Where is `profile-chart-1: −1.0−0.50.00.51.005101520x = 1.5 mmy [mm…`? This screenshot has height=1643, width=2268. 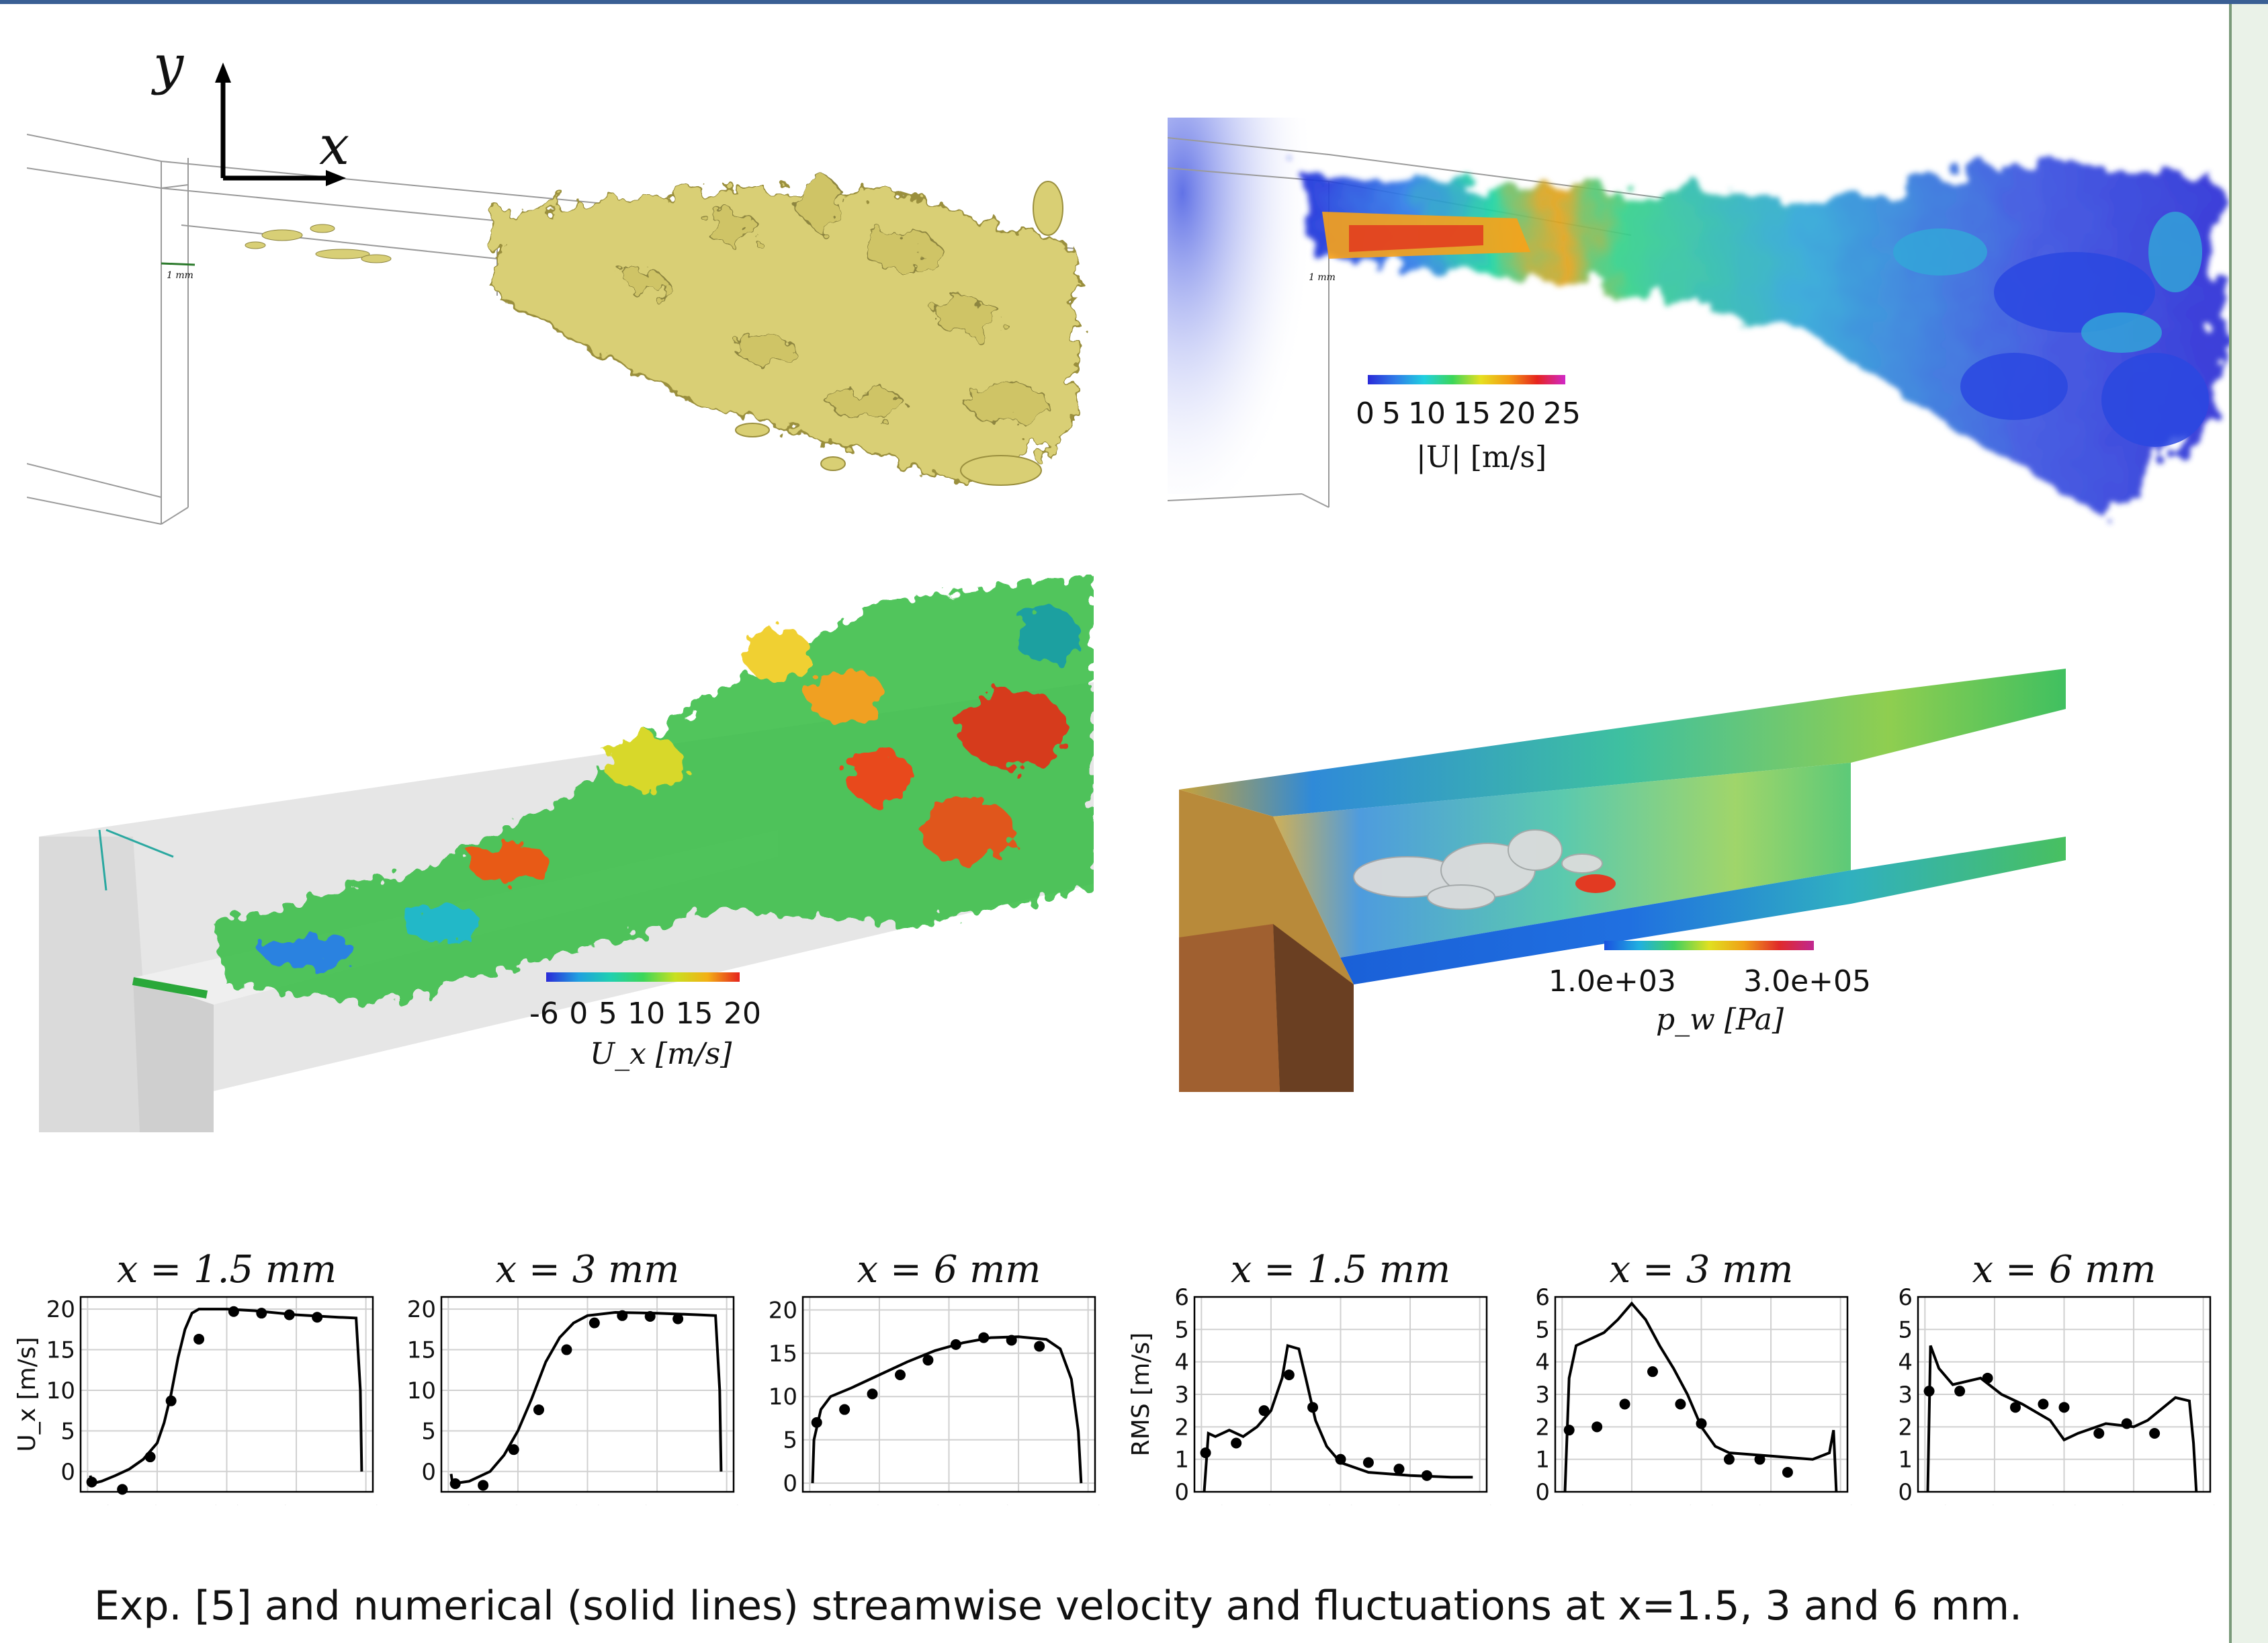
profile-chart-1: −1.0−0.50.00.51.005101520x = 1.5 mmy [mm… is located at coordinates (198, 1376).